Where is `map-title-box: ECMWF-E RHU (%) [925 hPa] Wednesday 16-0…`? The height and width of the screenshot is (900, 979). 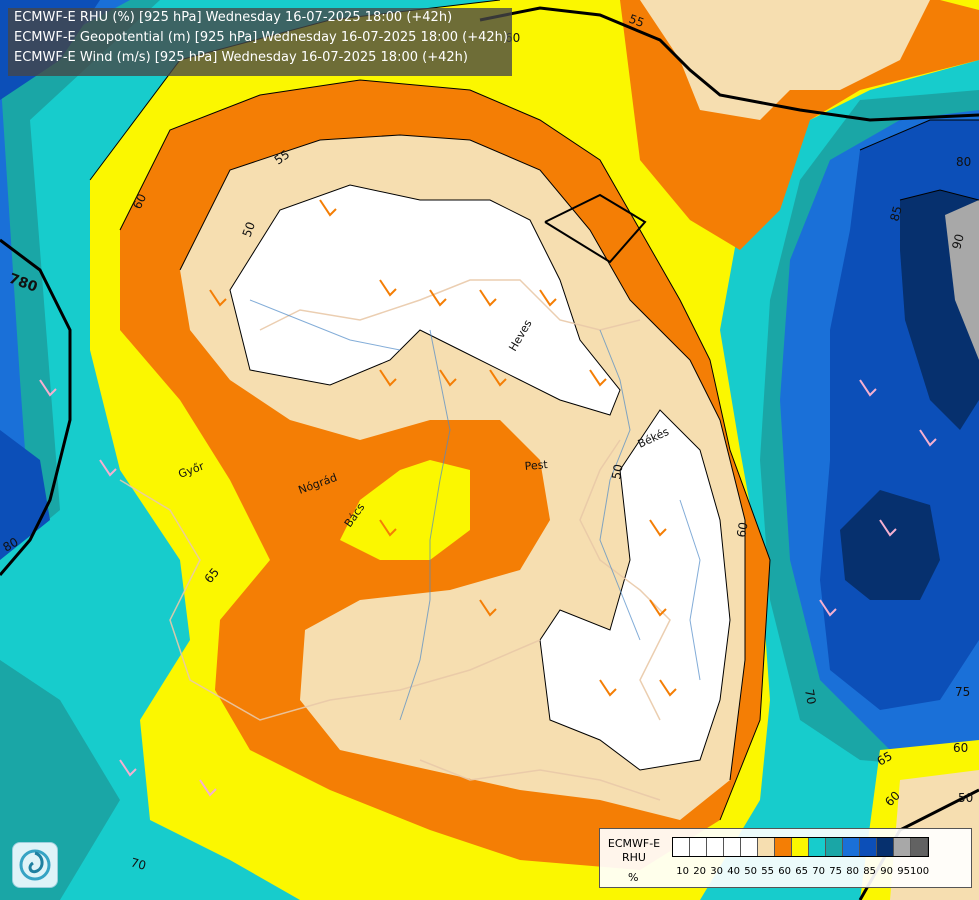
map-title-box: ECMWF-E RHU (%) [925 hPa] Wednesday 16-0… is located at coordinates (260, 42).